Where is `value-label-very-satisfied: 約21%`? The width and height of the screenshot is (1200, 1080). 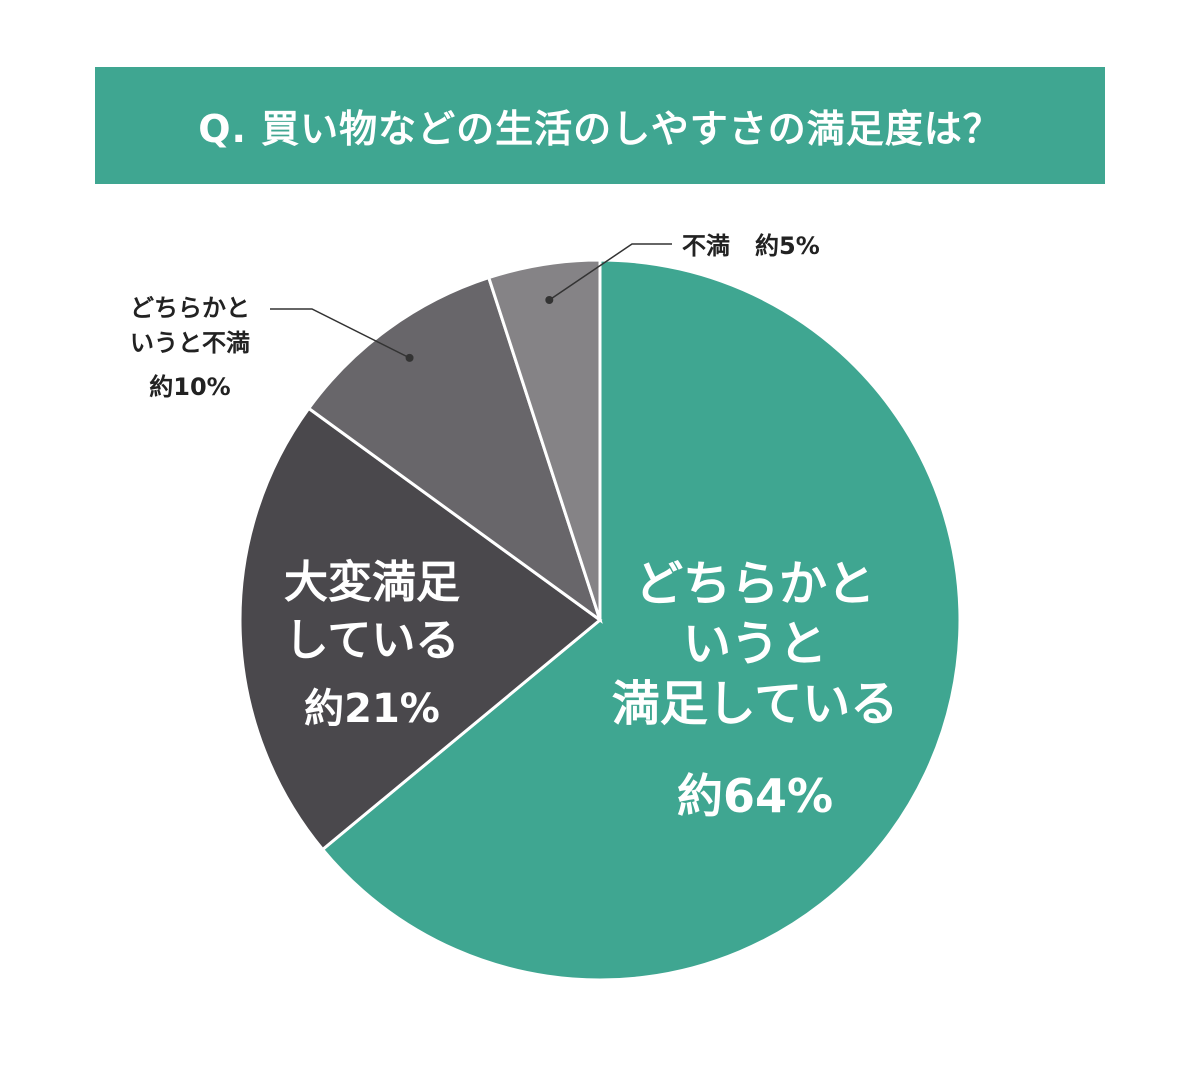 value-label-very-satisfied: 約21% is located at coordinates (372, 709).